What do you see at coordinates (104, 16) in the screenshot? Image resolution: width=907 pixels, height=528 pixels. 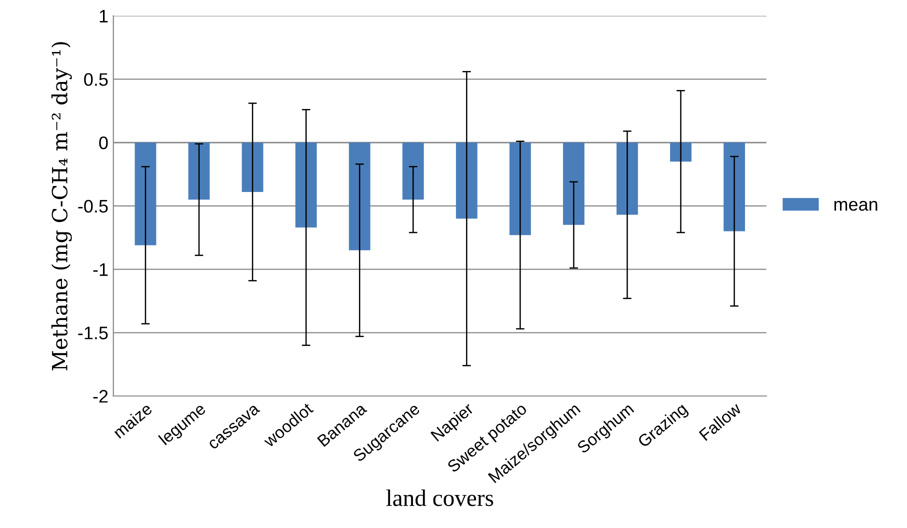 I see `y-tick-label: 1` at bounding box center [104, 16].